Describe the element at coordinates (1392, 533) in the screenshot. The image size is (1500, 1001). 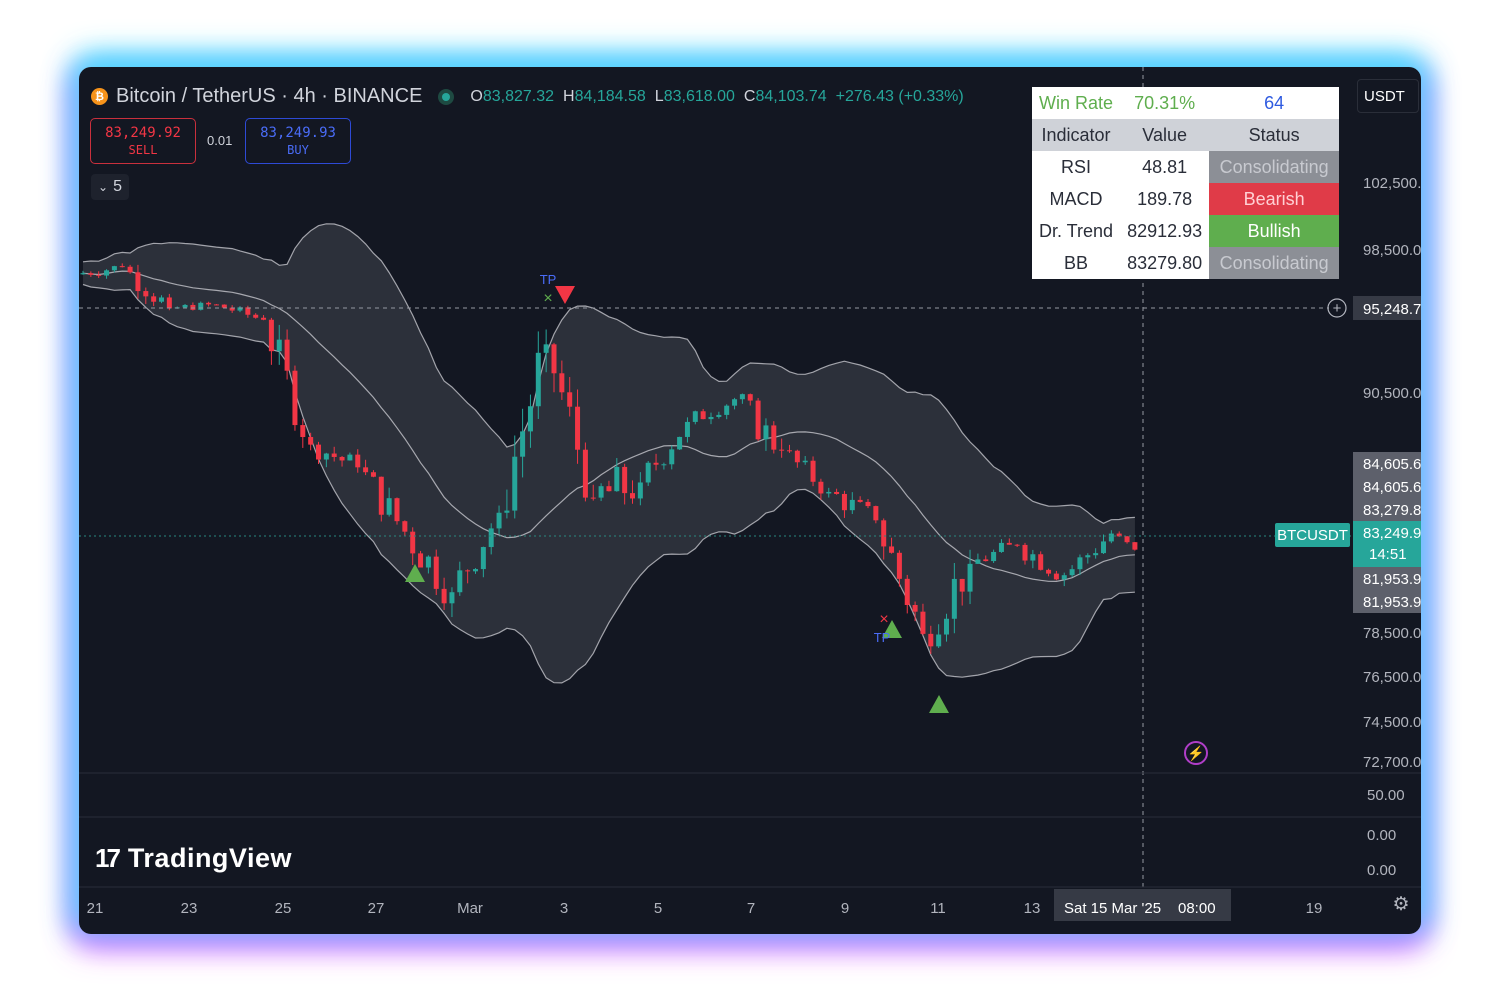
I see `price-tag-label: 83,249.9` at that location.